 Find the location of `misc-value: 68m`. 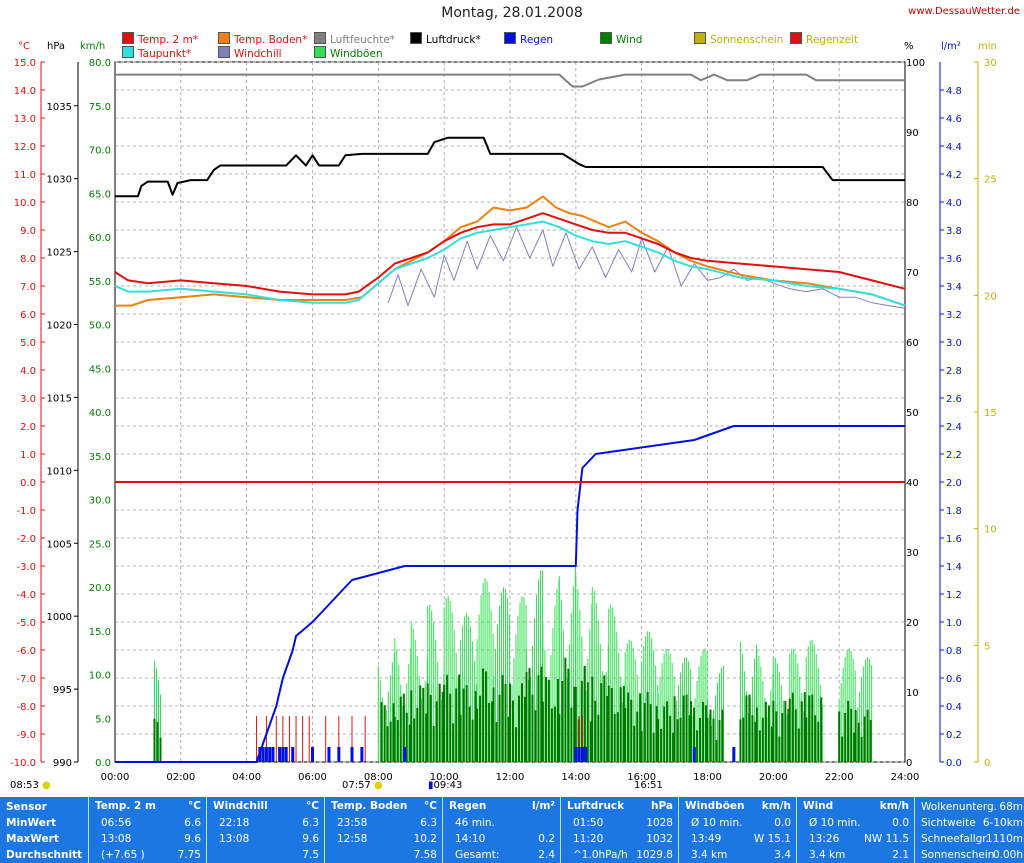

misc-value: 68m is located at coordinates (1011, 807).